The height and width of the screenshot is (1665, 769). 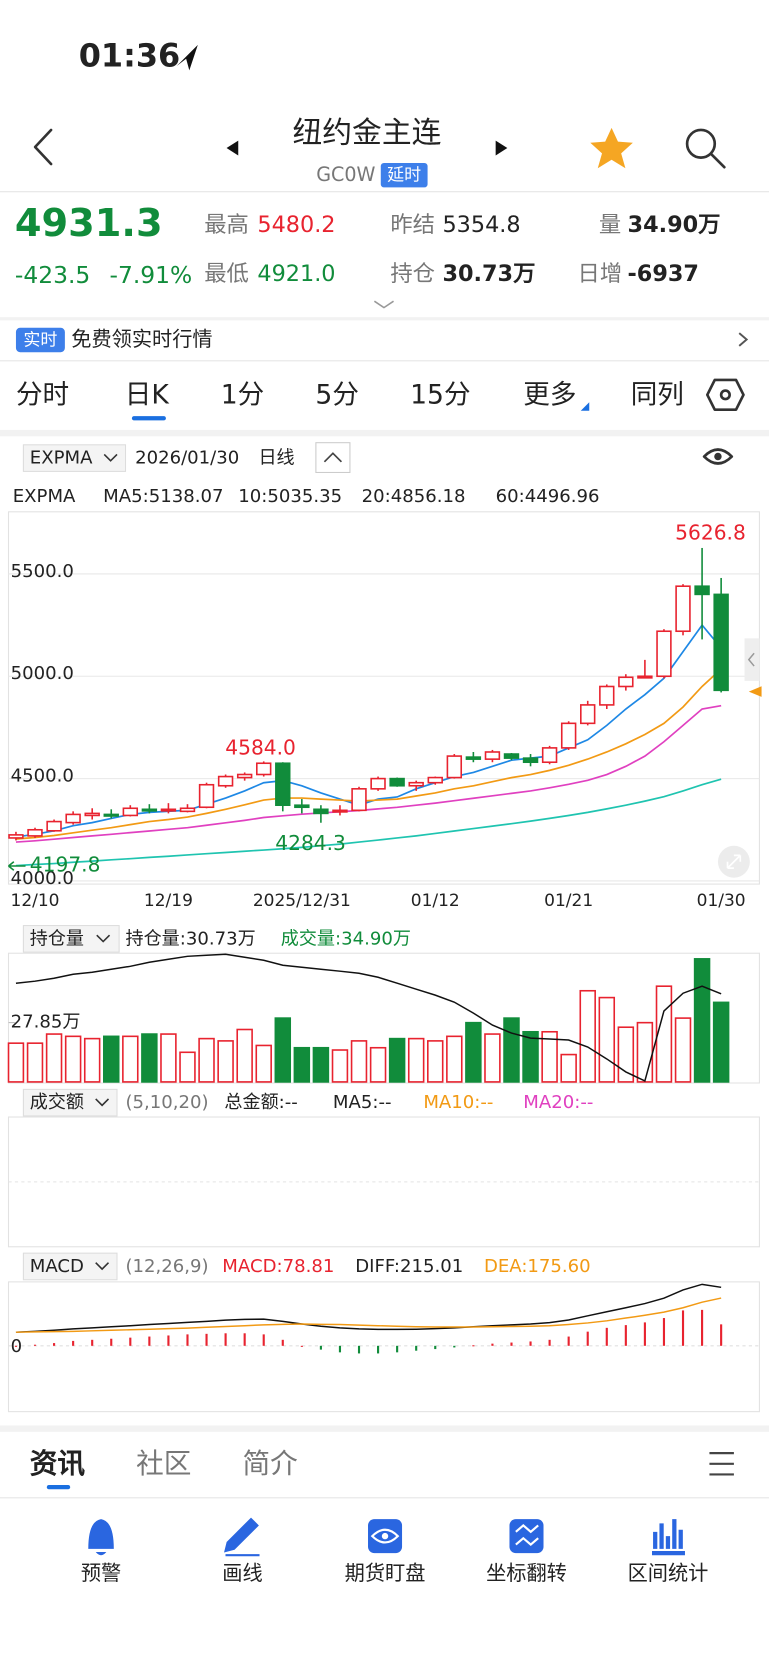 I want to click on flip-lines, so click(x=527, y=1535).